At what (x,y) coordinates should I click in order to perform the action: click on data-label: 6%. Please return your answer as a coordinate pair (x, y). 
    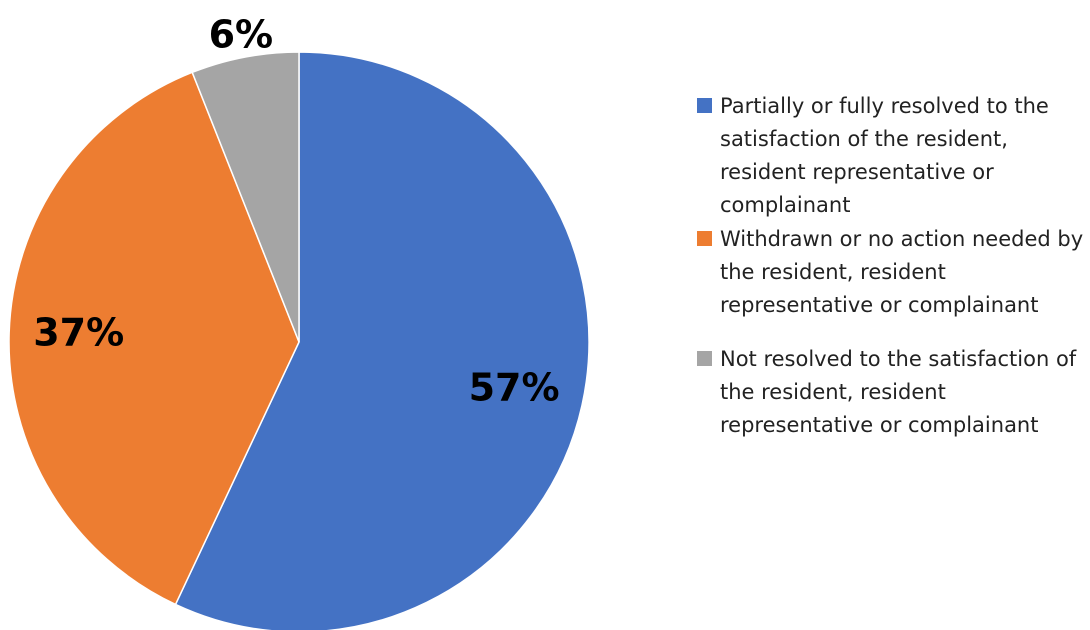
    Looking at the image, I should click on (241, 35).